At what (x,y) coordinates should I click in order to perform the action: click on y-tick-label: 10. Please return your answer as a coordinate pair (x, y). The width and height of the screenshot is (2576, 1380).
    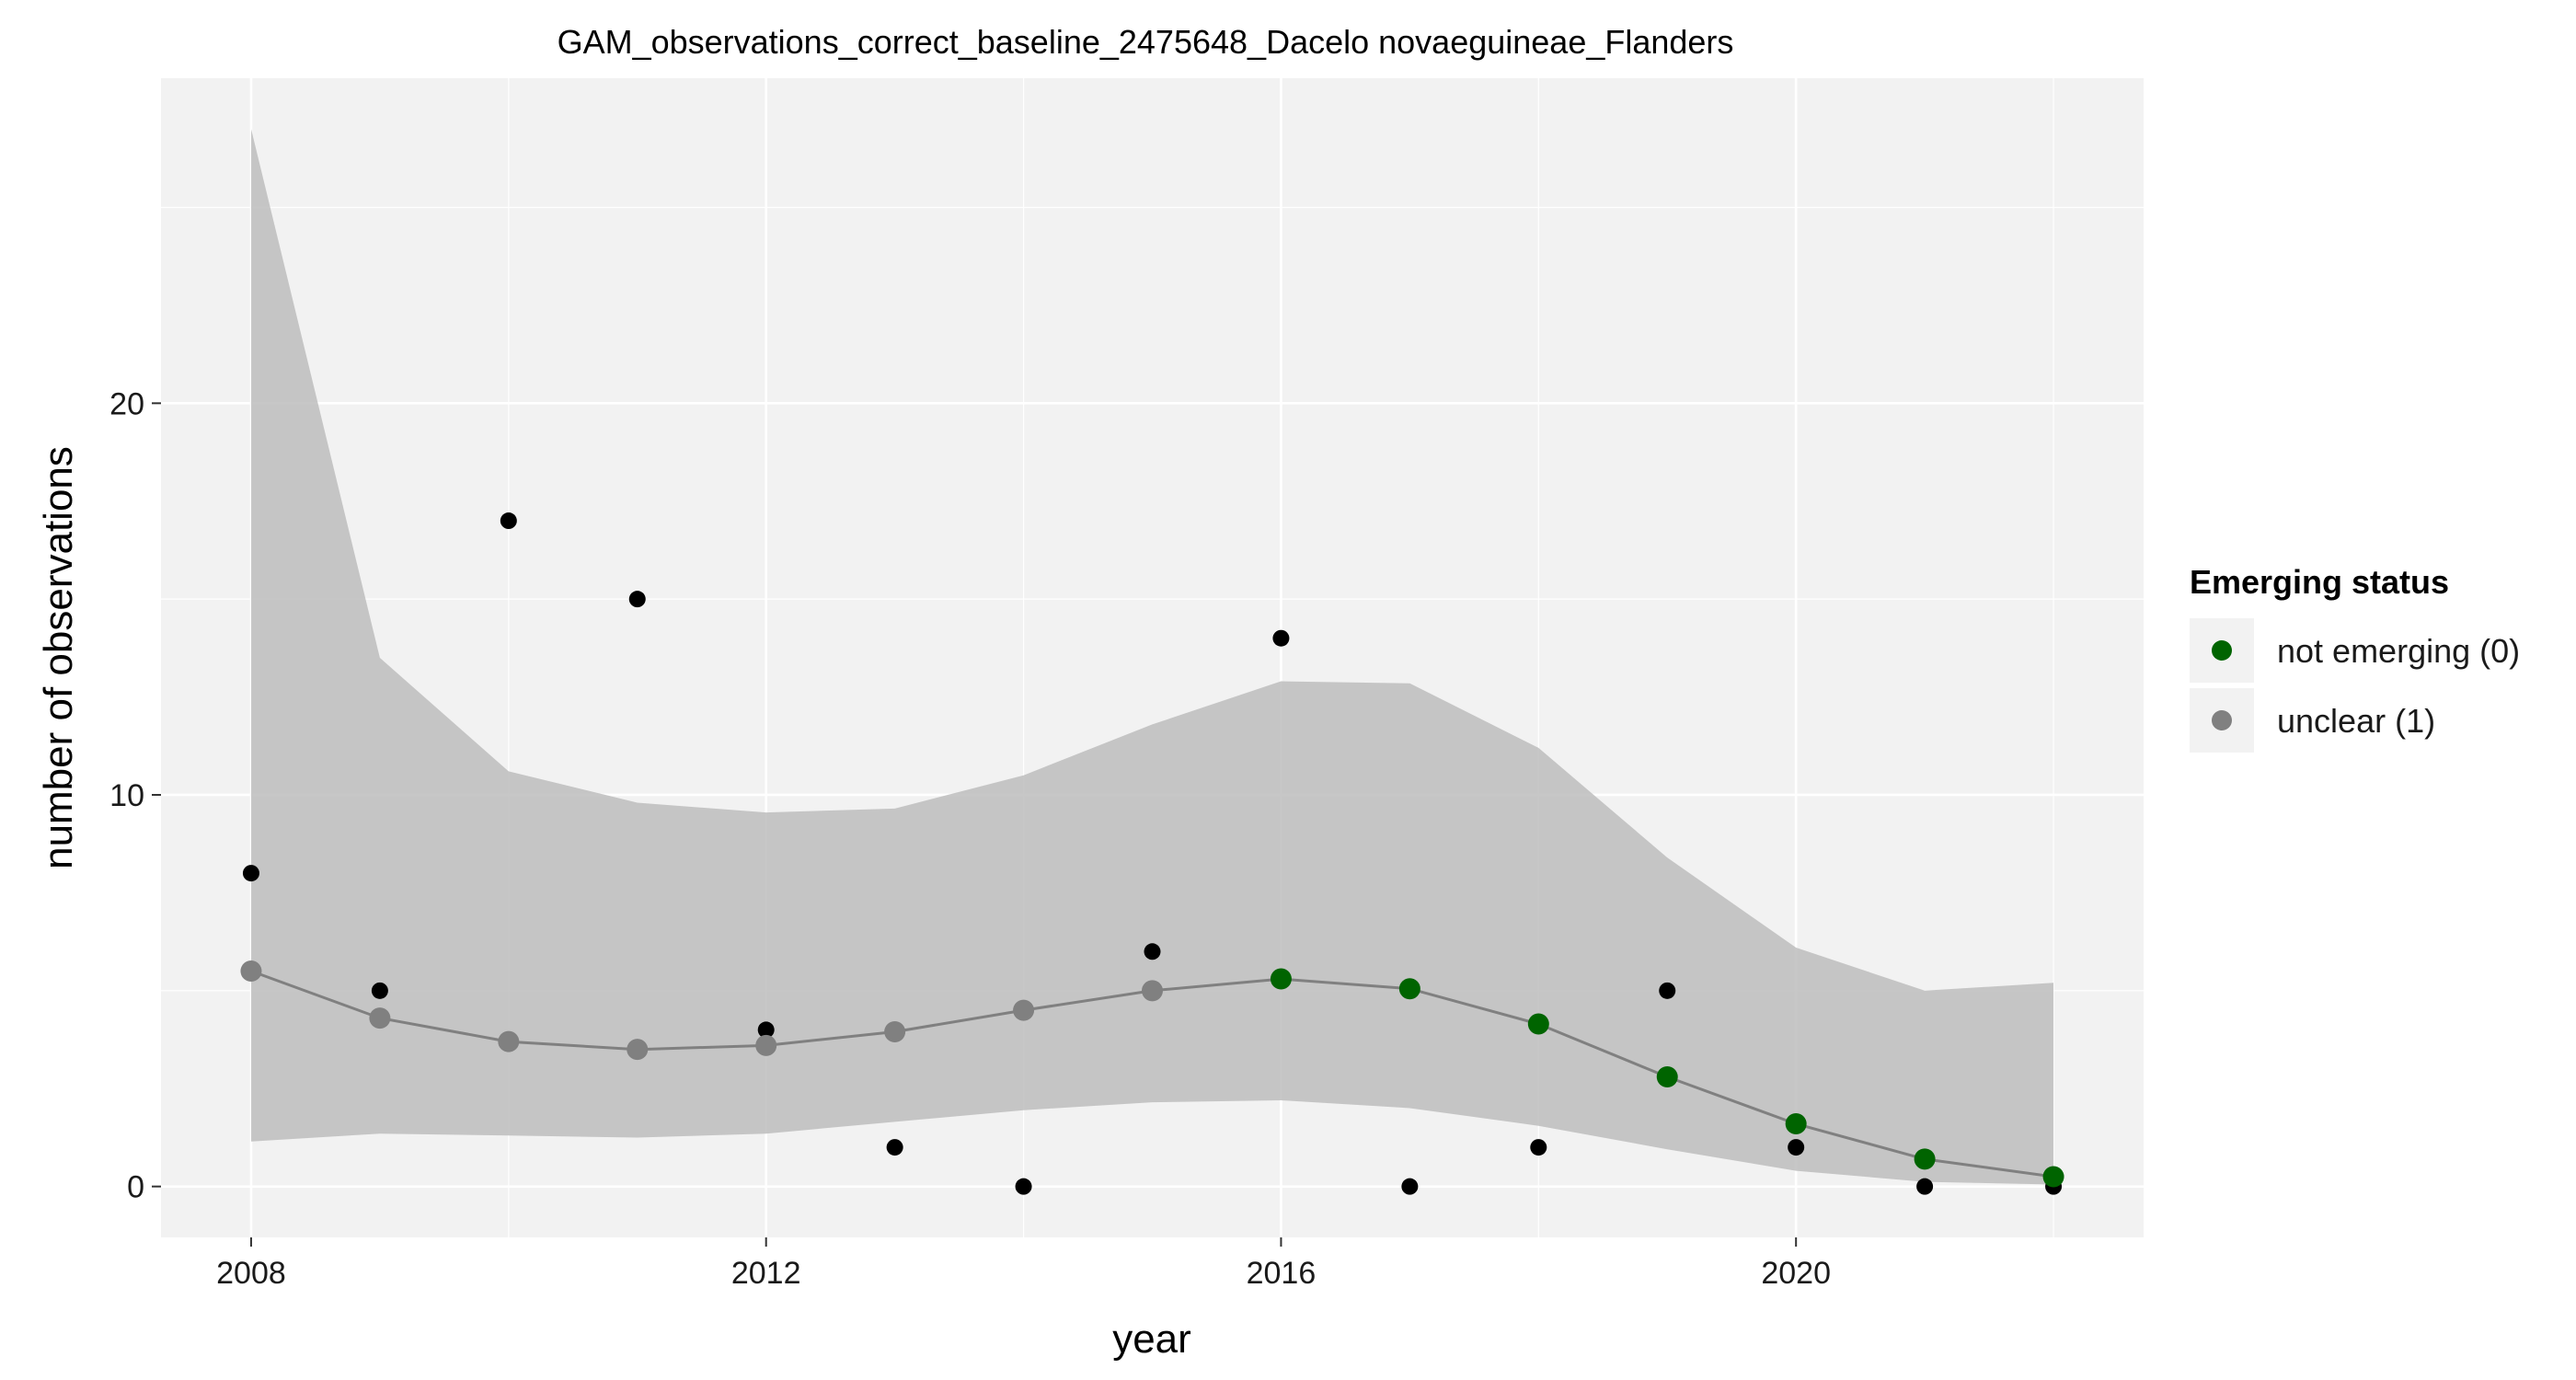
    Looking at the image, I should click on (126, 795).